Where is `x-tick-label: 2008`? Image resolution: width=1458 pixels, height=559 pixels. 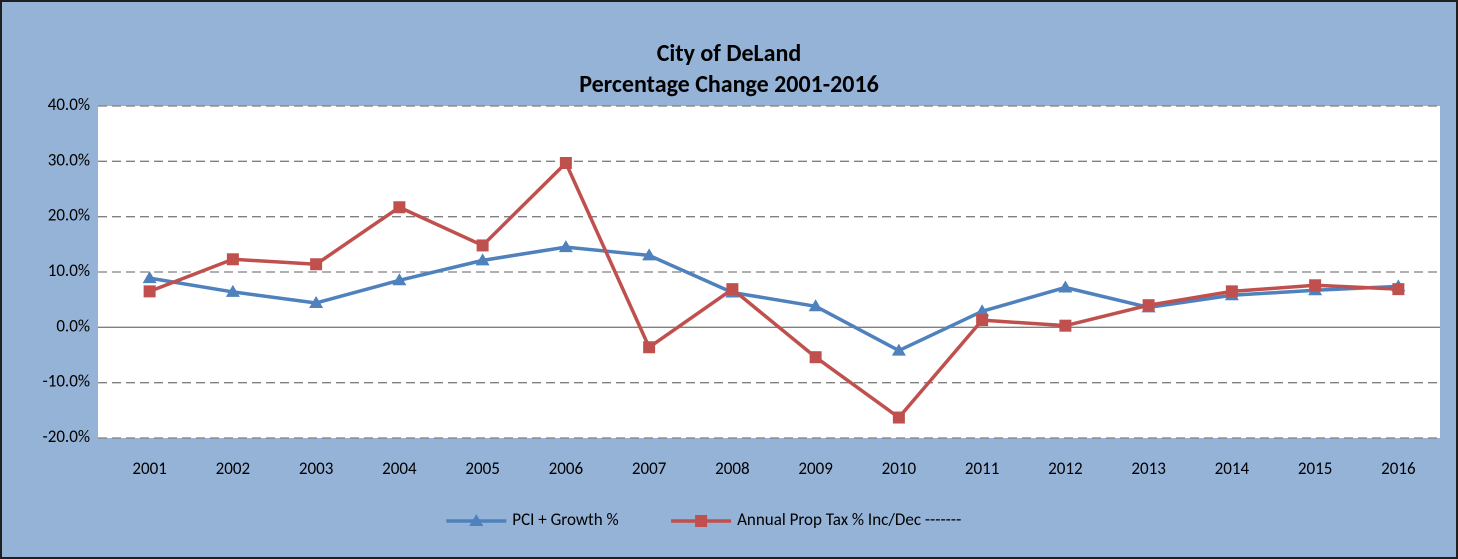 x-tick-label: 2008 is located at coordinates (732, 468).